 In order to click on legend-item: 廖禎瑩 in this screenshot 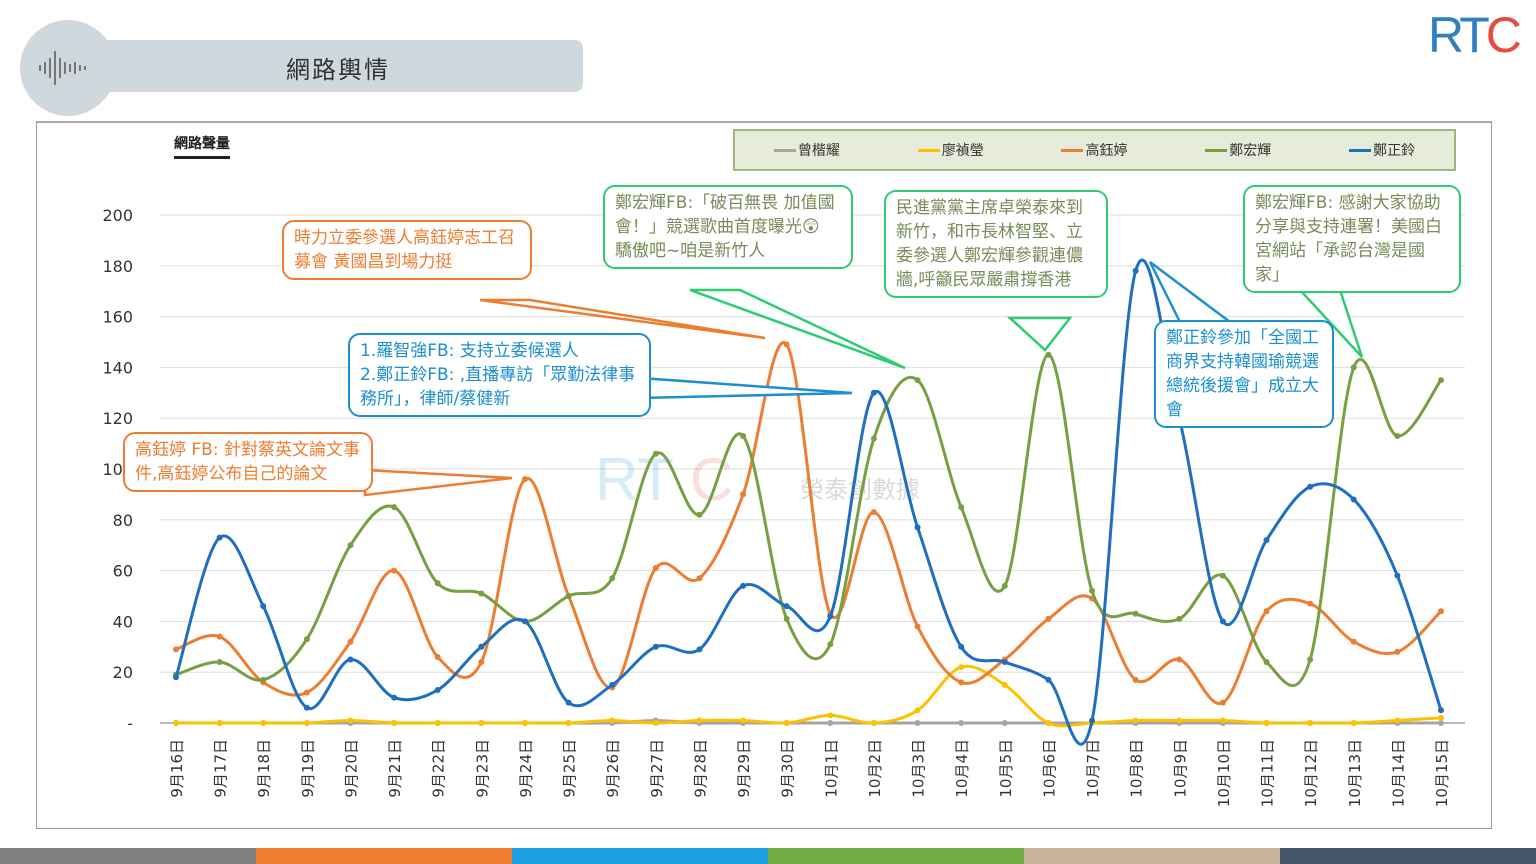, I will do `click(950, 150)`.